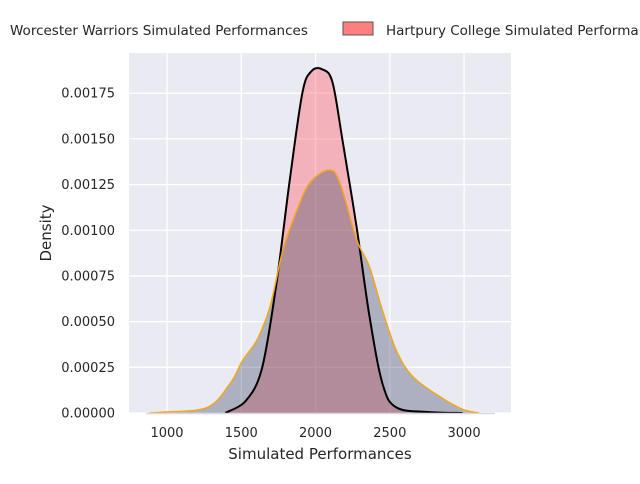 This screenshot has width=640, height=484. I want to click on y-tick-label: 0.00050, so click(88, 322).